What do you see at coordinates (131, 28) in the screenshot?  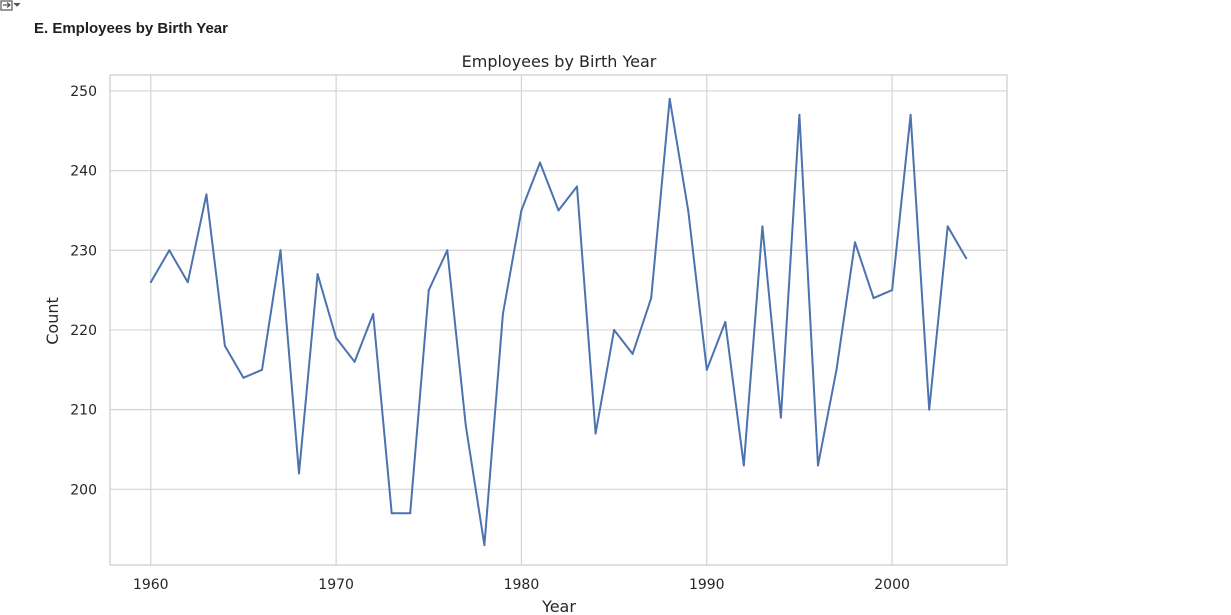 I see `section-title: E. Employees by Birth Year` at bounding box center [131, 28].